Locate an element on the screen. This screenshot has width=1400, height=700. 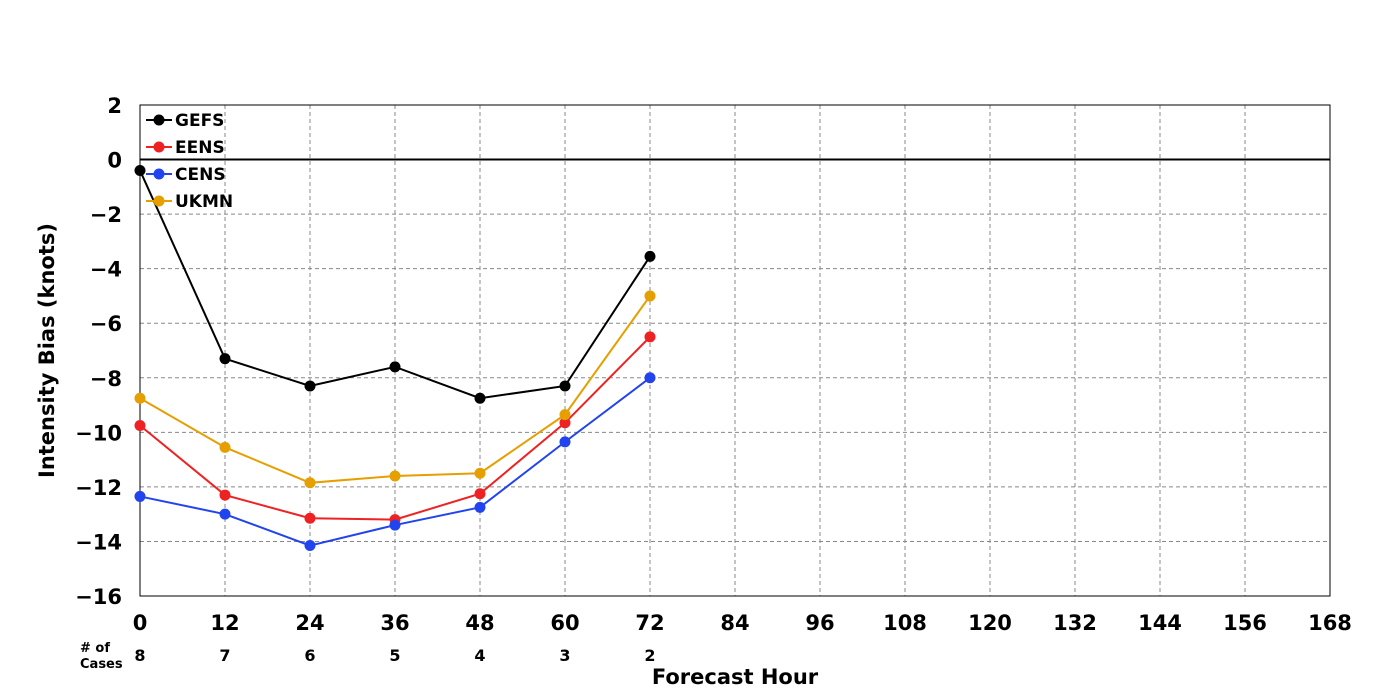
y-tick-label: −8 is located at coordinates (106, 379).